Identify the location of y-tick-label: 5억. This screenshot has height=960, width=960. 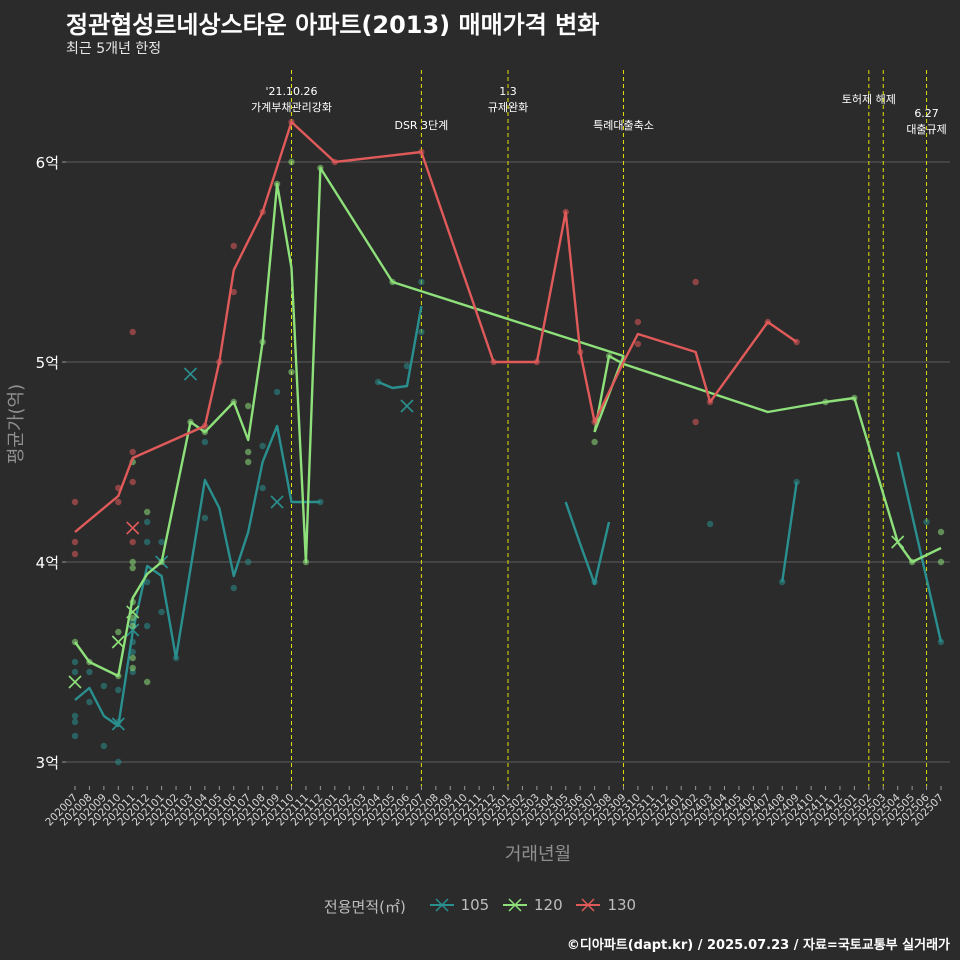
(47, 363).